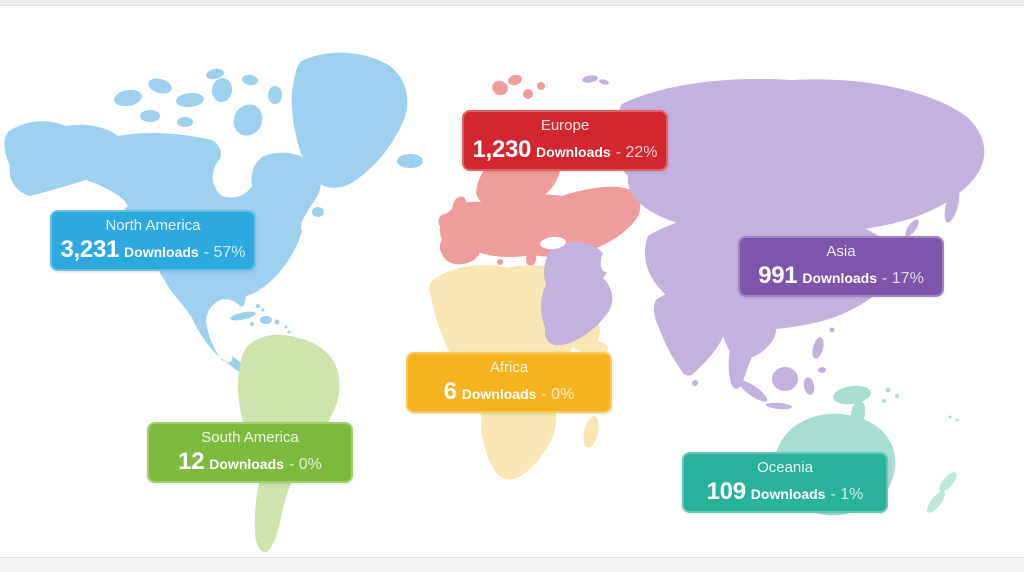 Image resolution: width=1024 pixels, height=572 pixels. I want to click on downloads-value: 1,230, so click(502, 149).